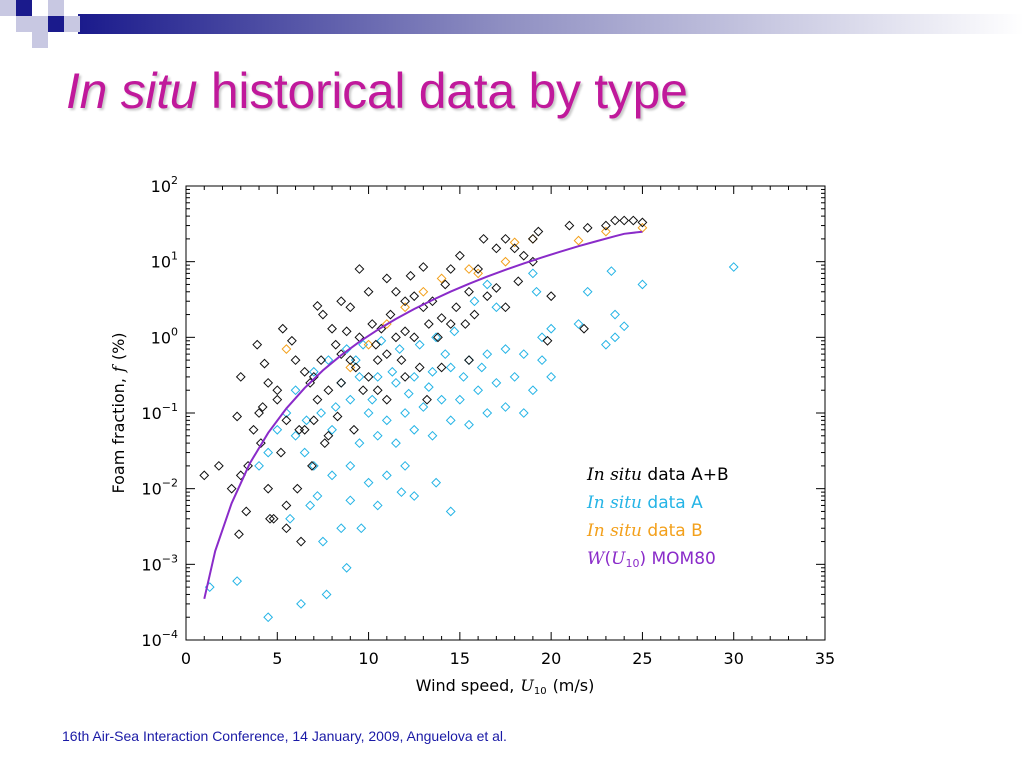 The width and height of the screenshot is (1024, 768). What do you see at coordinates (540, 691) in the screenshot?
I see `x-axis-label-subscript: 10` at bounding box center [540, 691].